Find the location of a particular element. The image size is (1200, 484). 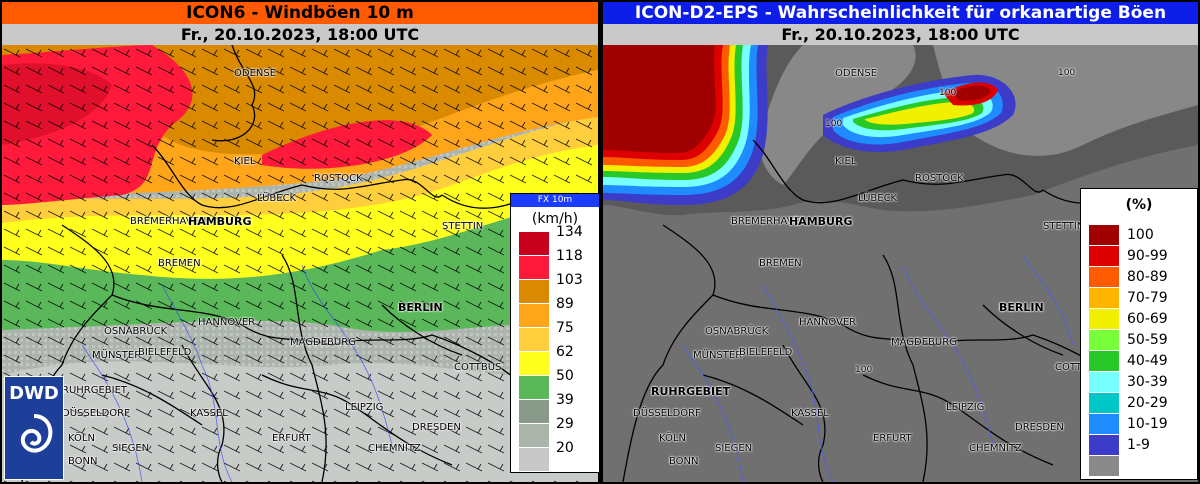

legend-label: 100 is located at coordinates (1140, 235).